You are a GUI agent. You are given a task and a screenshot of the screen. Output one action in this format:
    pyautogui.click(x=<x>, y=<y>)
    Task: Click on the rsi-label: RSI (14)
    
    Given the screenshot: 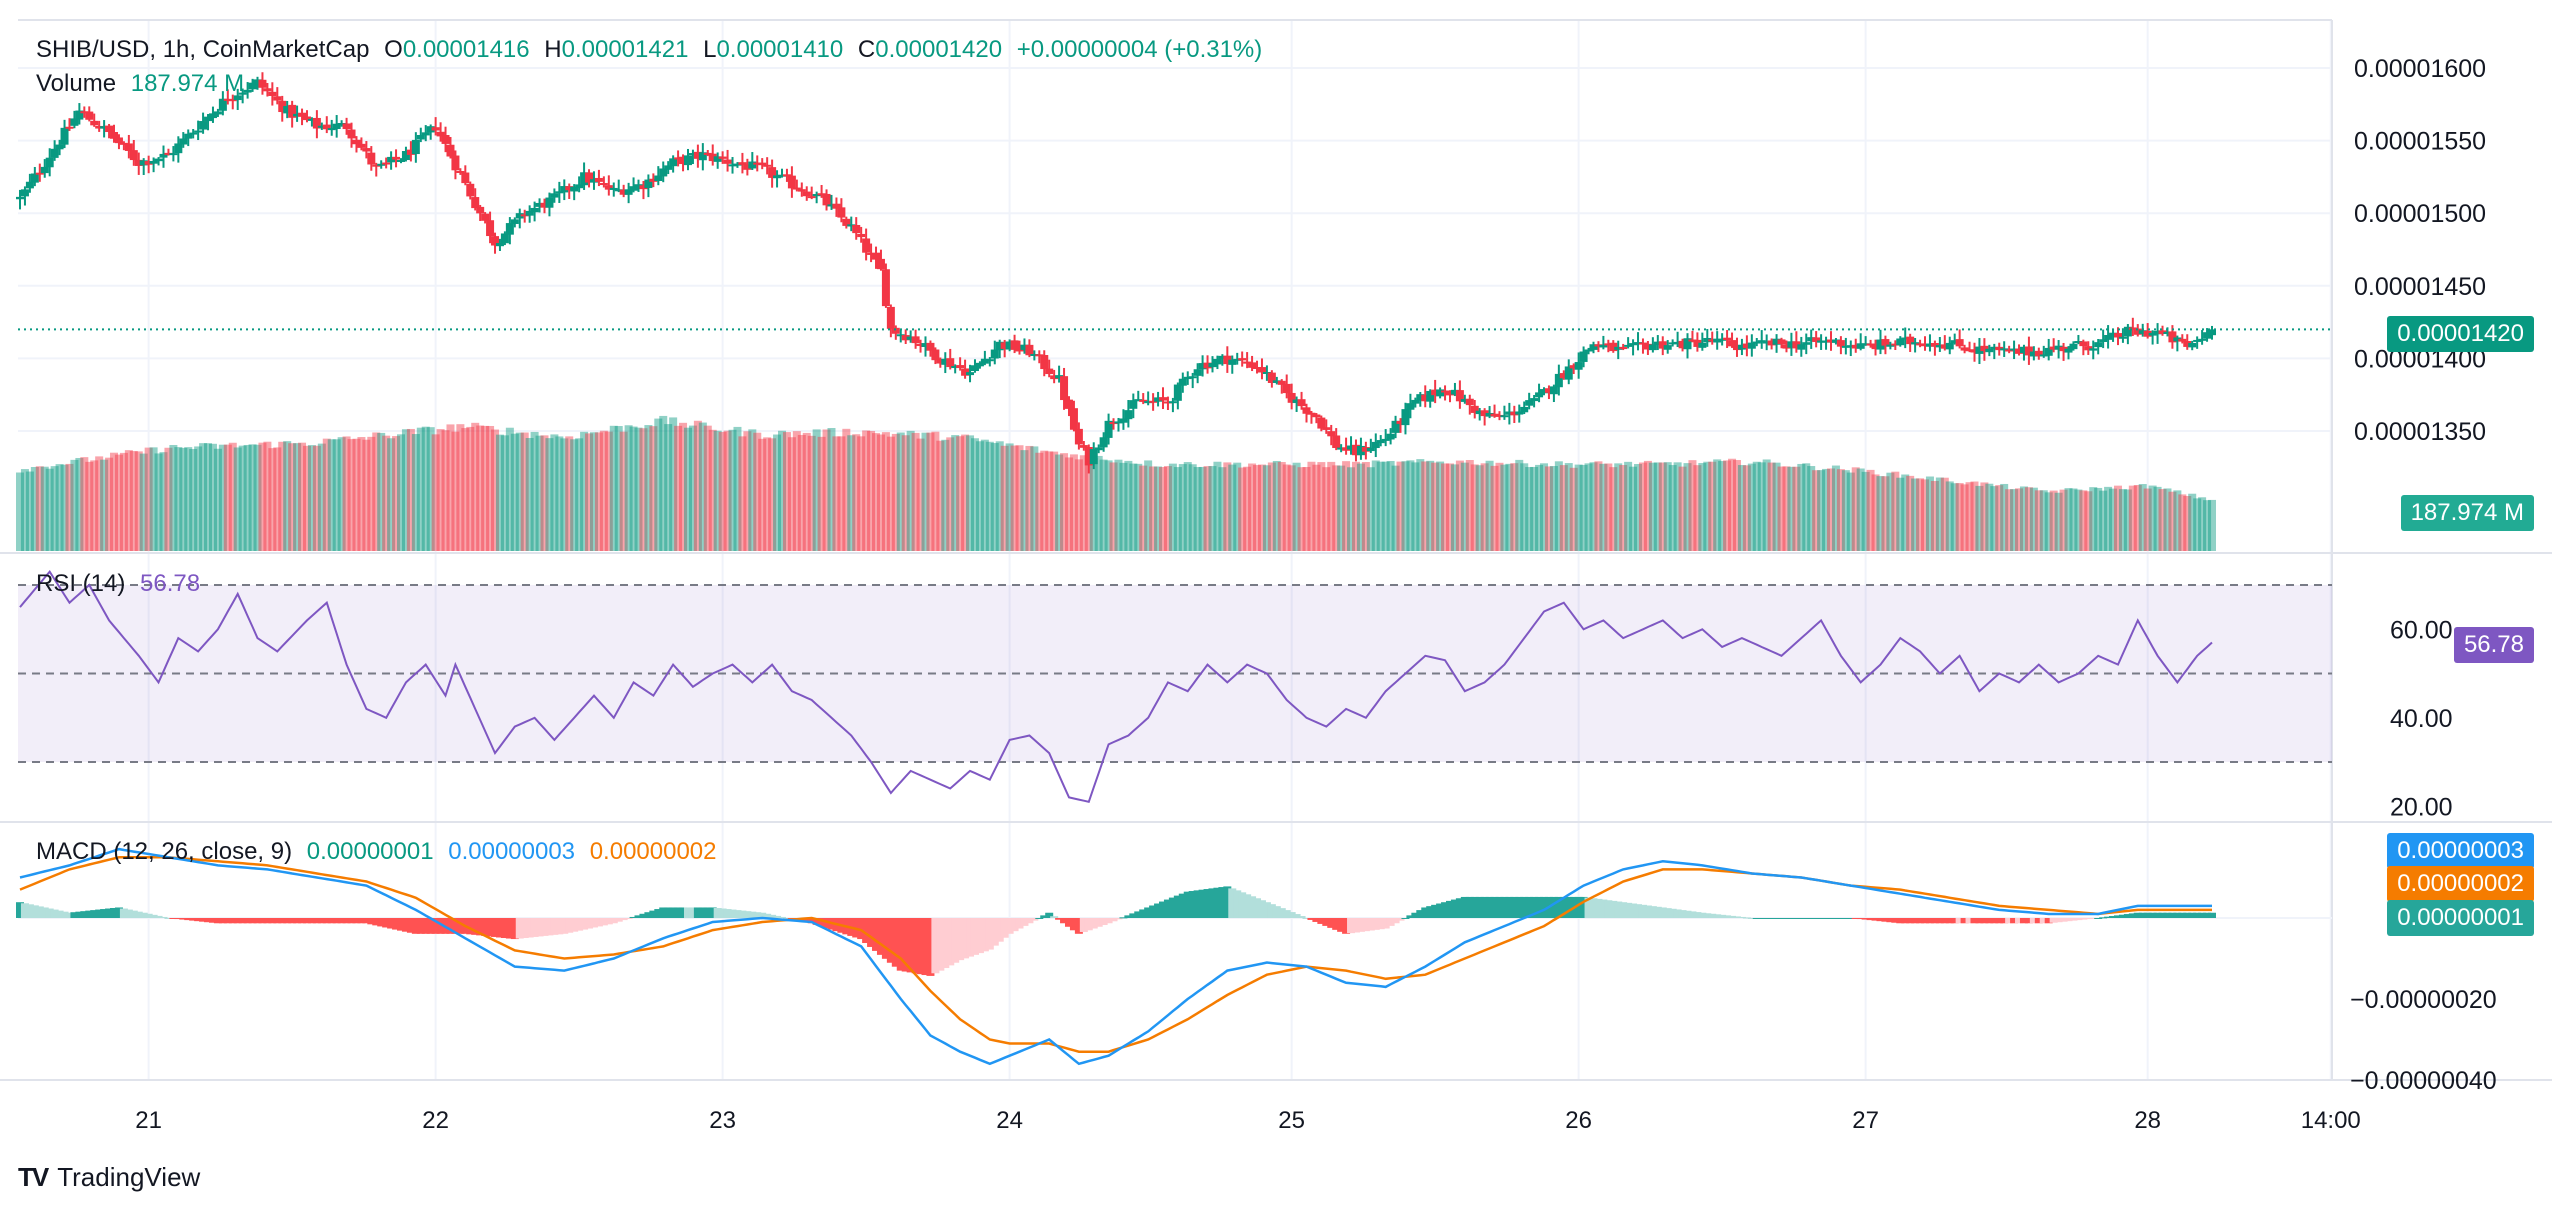 What is the action you would take?
    pyautogui.click(x=81, y=583)
    